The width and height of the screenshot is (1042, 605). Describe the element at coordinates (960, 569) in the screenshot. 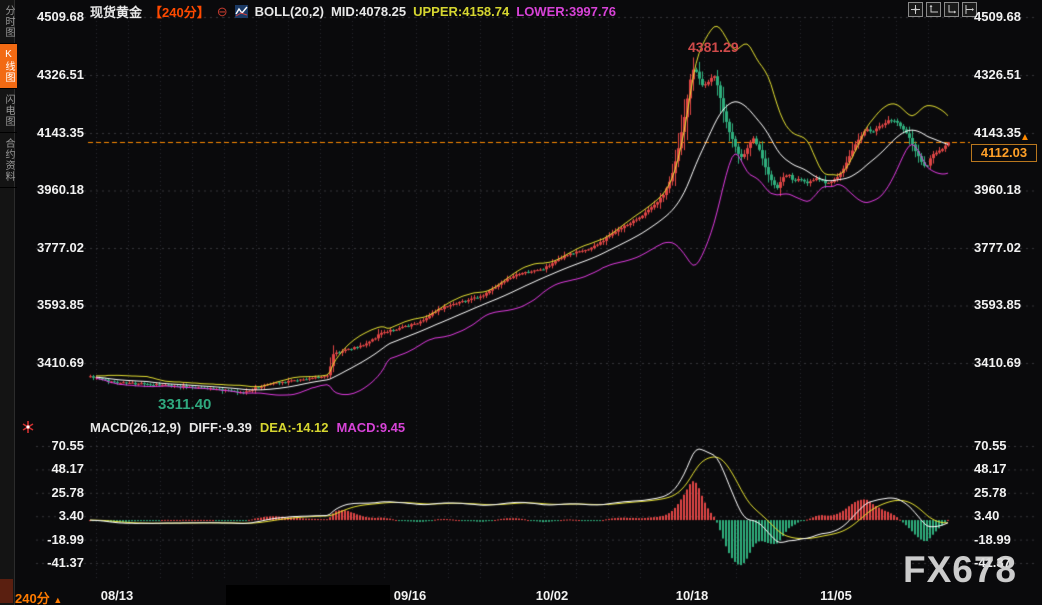

I see `fx678-watermark: FX678` at that location.